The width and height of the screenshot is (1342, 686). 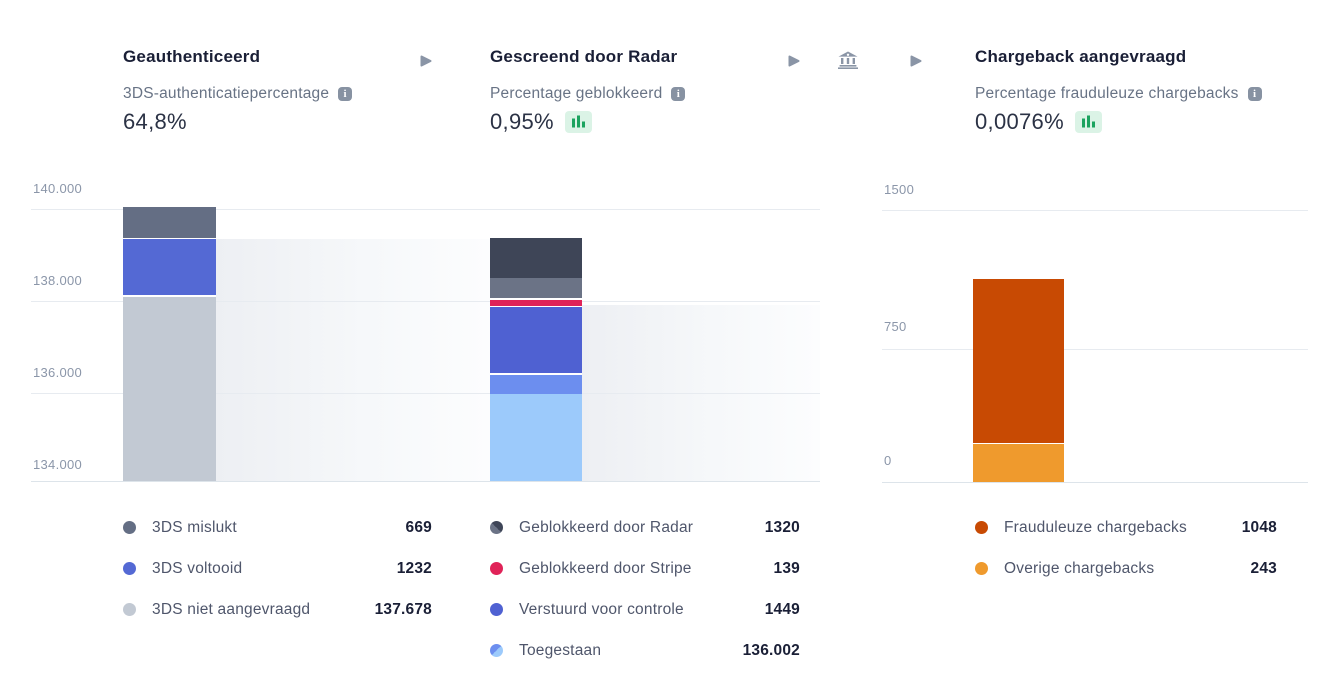 I want to click on step-title: Geauthenticeerd, so click(x=192, y=56).